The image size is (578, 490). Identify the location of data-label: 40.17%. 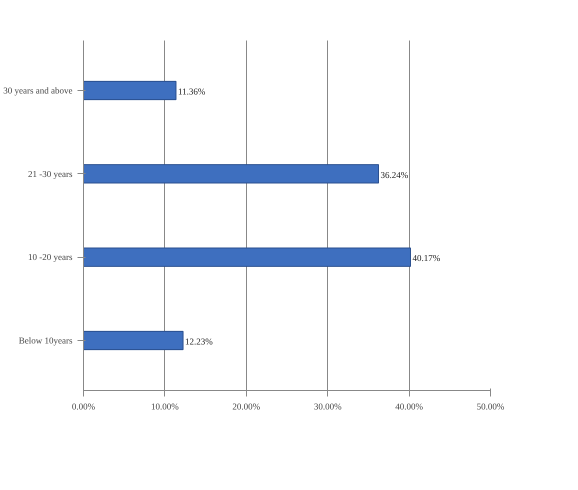
(426, 258).